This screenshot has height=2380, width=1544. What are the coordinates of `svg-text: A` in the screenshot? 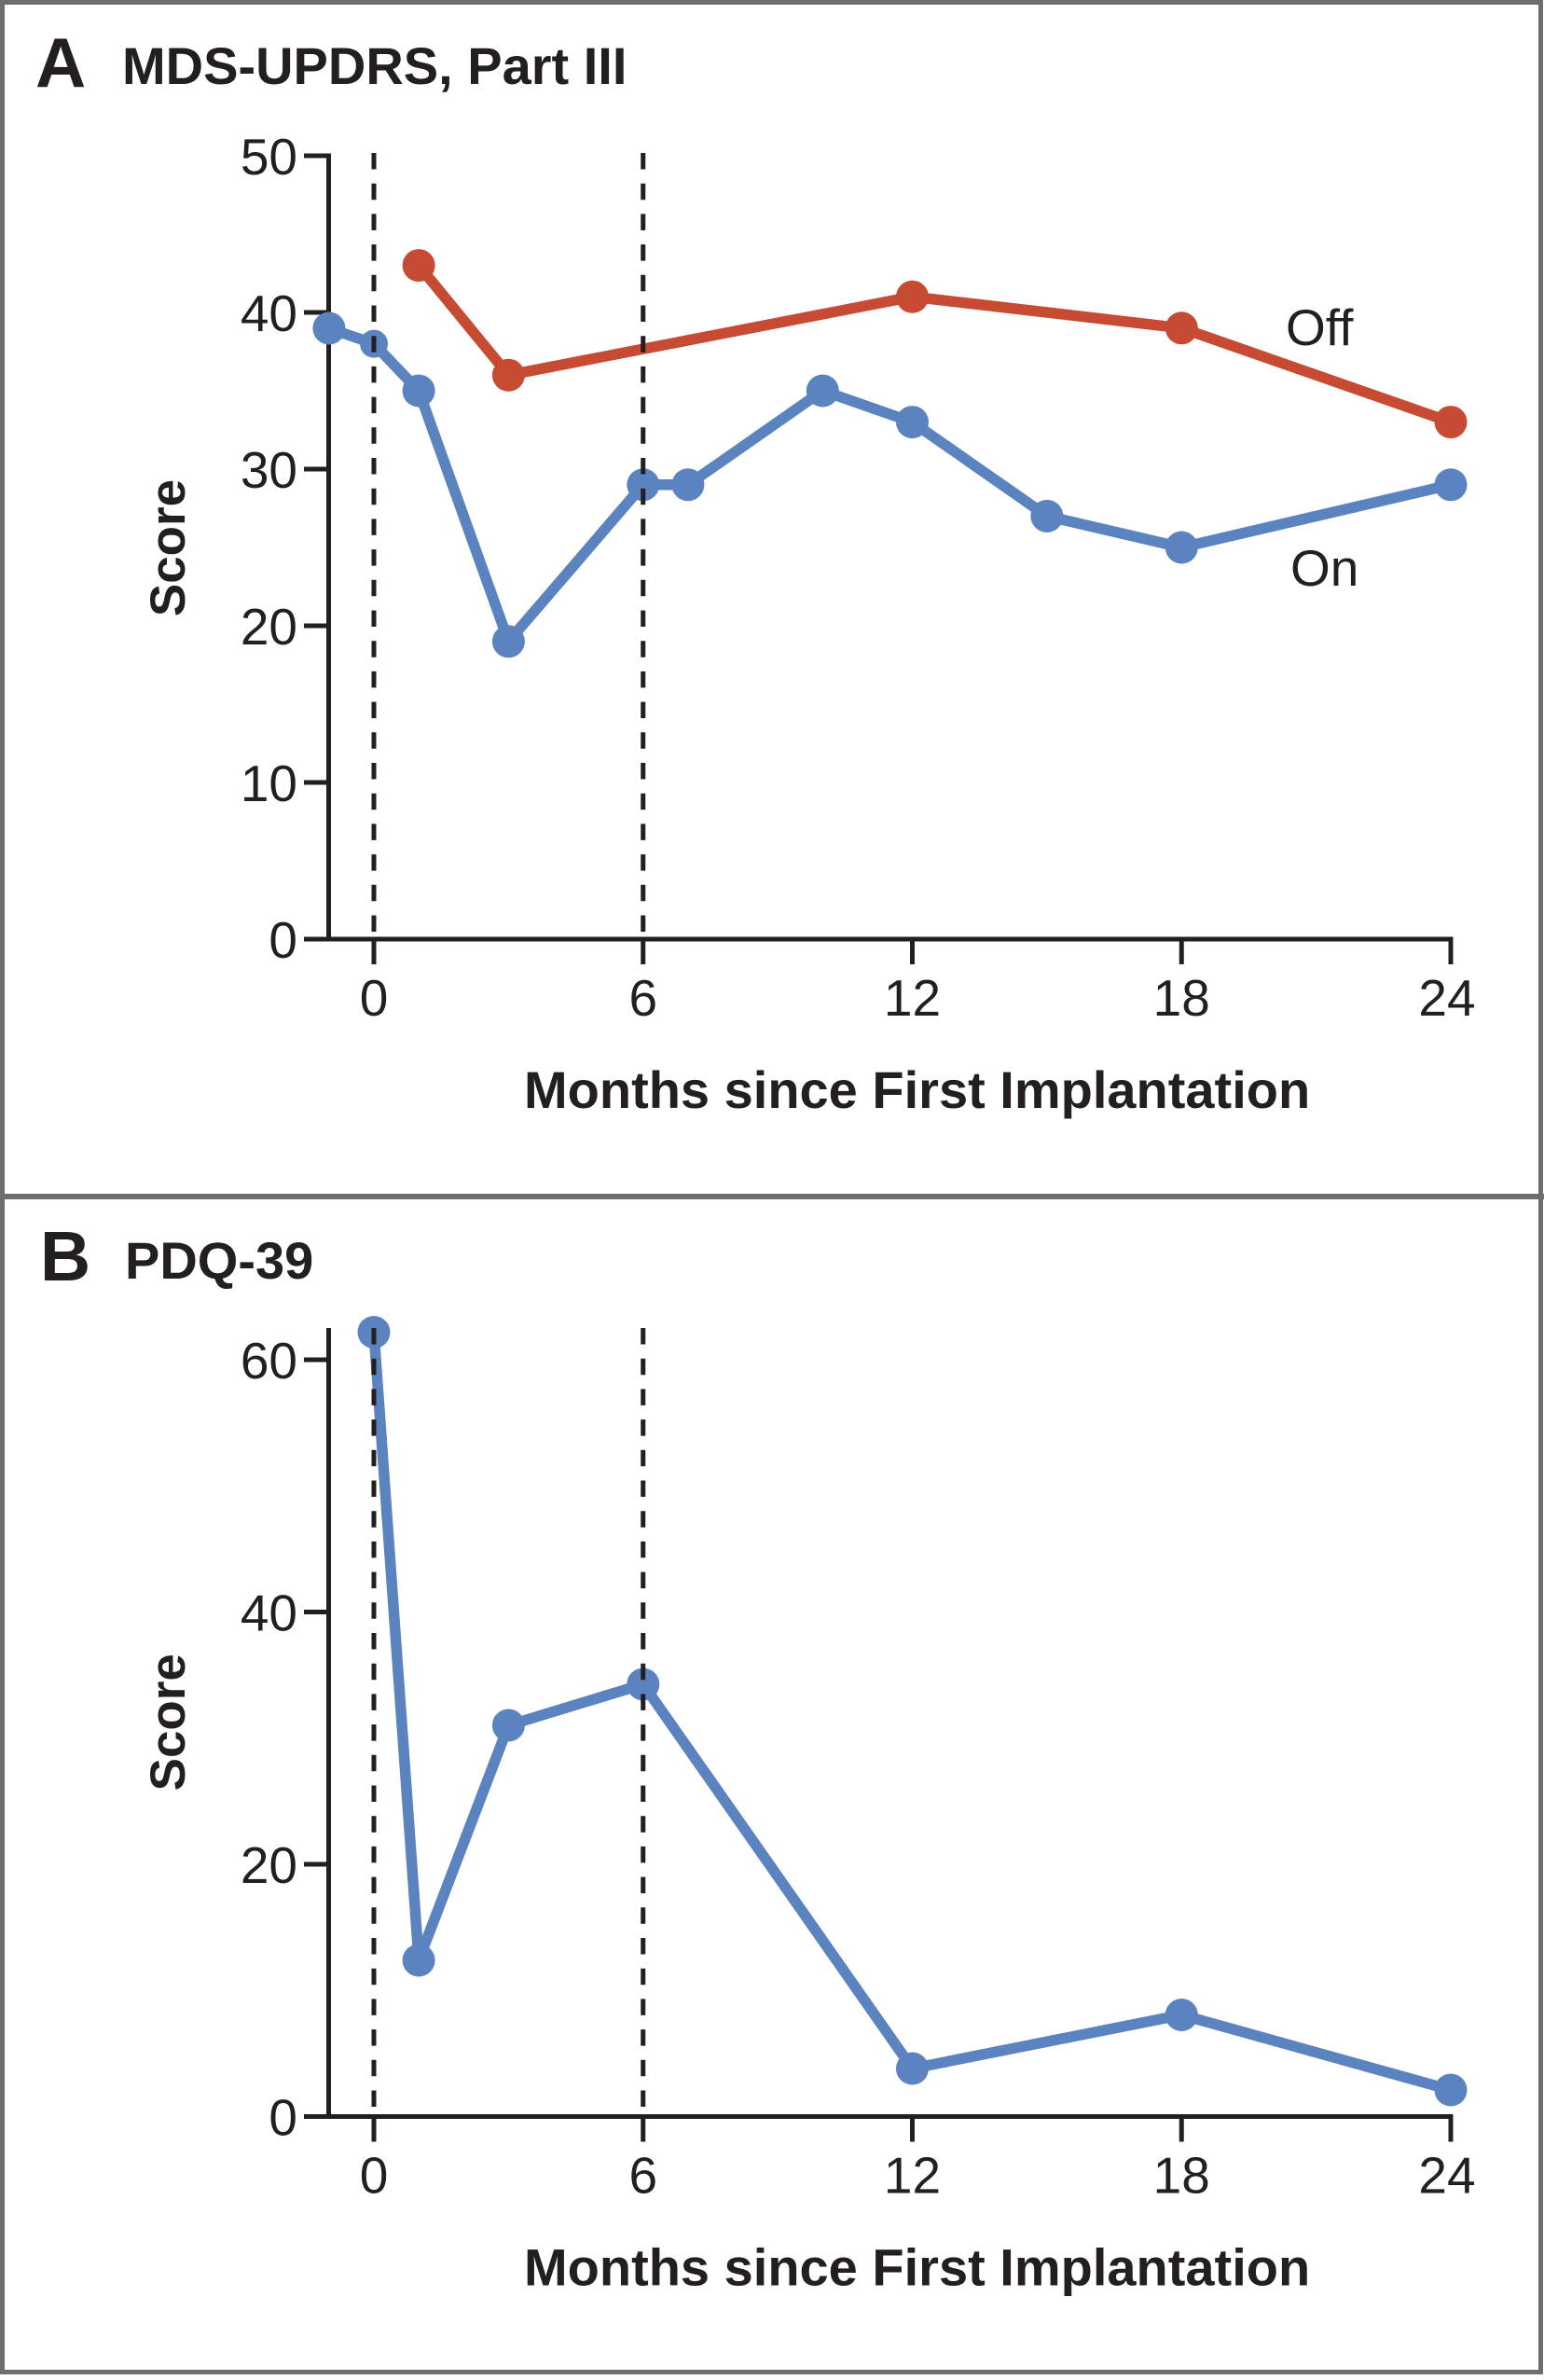 It's located at (61, 62).